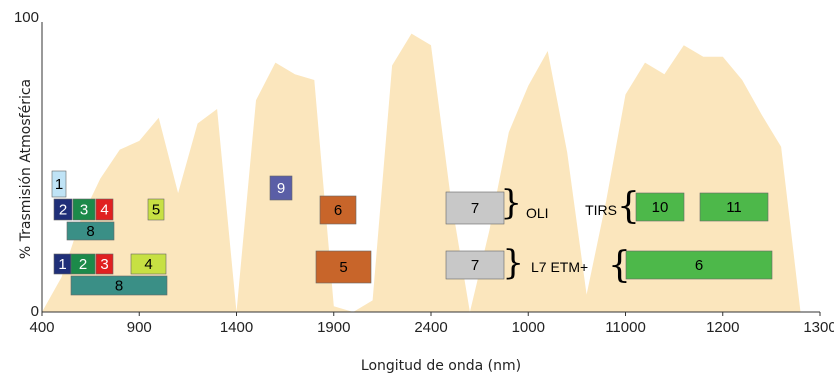 This screenshot has height=377, width=834. What do you see at coordinates (41, 327) in the screenshot?
I see `x-tick-label: 400` at bounding box center [41, 327].